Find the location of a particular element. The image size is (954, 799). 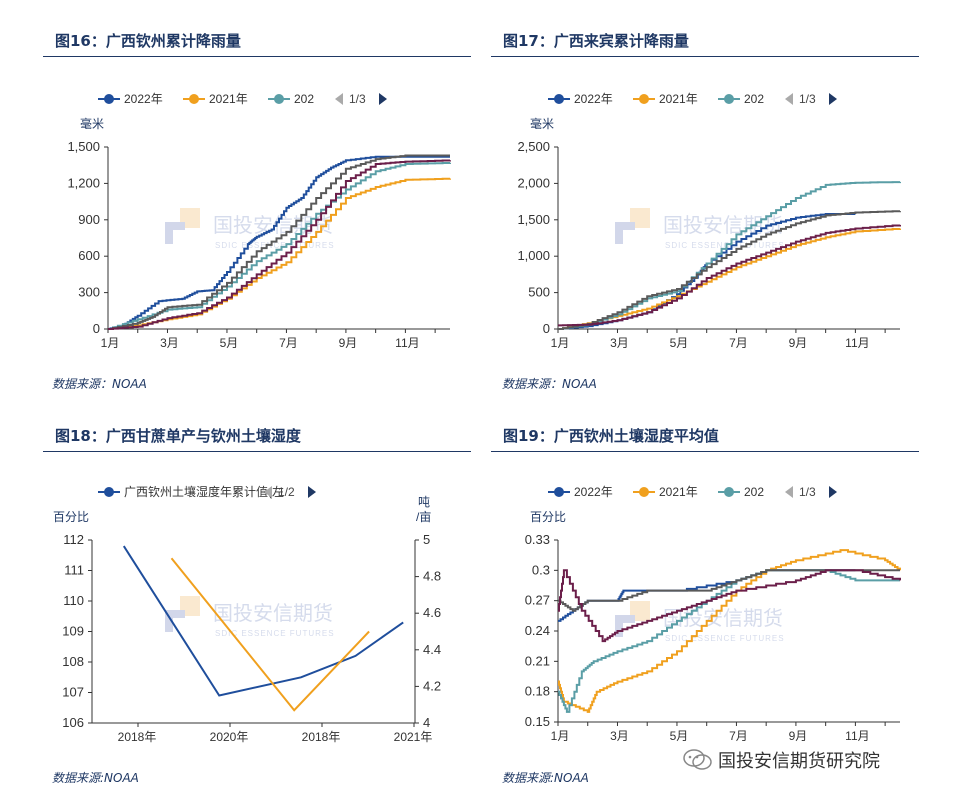

watermark: 国投安信期货 SDIC ESSENCE FUTURES is located at coordinates (700, 622).